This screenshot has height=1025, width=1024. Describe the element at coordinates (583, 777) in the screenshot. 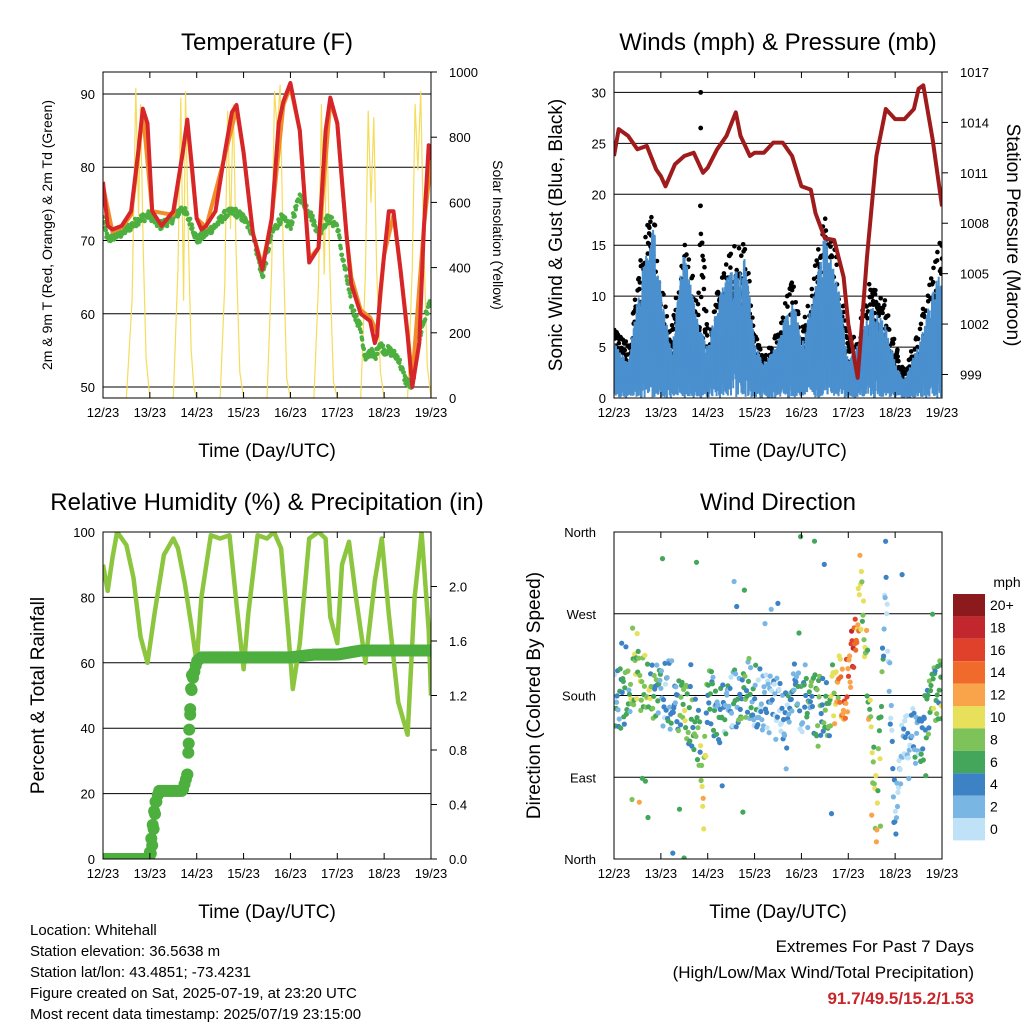

I see `y-tick-label: East` at that location.